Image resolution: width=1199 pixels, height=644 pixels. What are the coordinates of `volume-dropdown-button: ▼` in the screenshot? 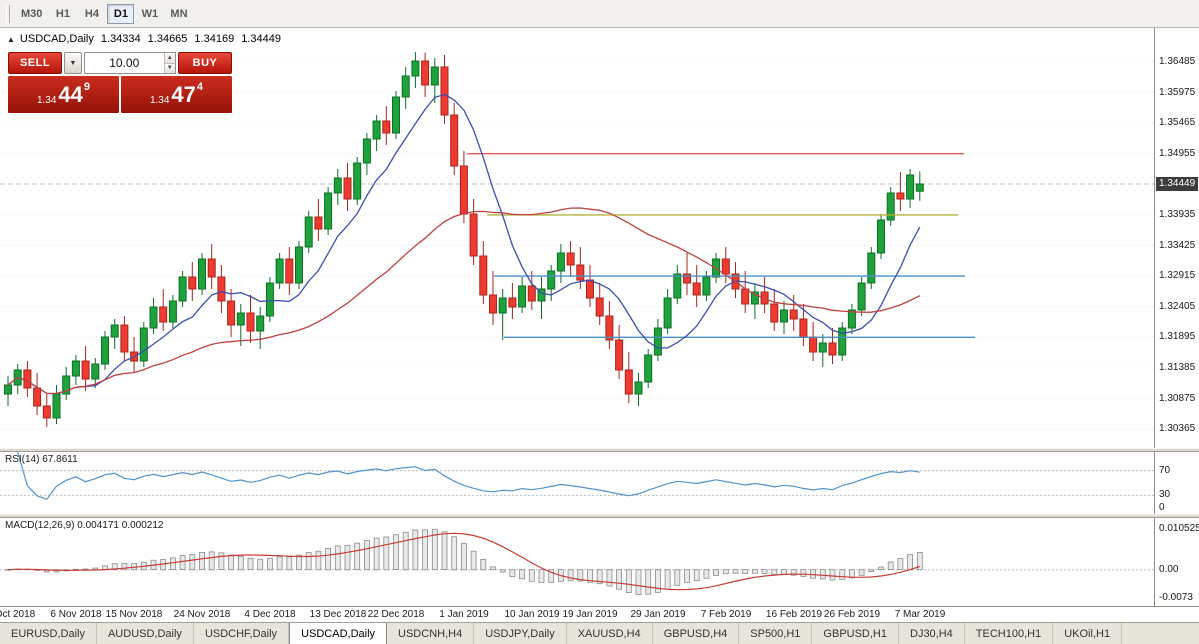 It's located at (73, 63).